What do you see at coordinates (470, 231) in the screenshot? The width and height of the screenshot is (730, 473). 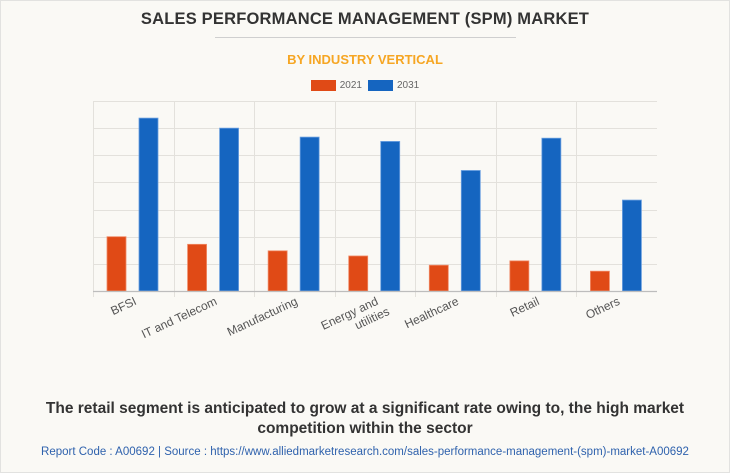 I see `bar-2031-healthcare` at bounding box center [470, 231].